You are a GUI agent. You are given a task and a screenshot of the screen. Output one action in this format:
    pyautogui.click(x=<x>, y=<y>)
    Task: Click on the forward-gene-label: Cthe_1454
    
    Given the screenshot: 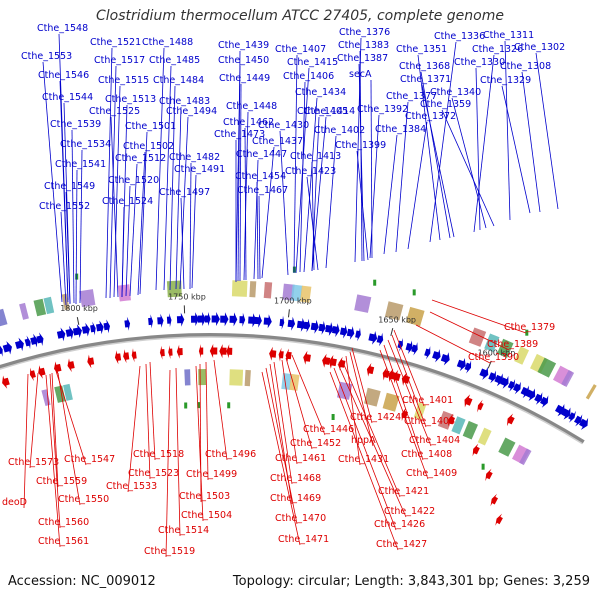 What is the action you would take?
    pyautogui.click(x=260, y=176)
    